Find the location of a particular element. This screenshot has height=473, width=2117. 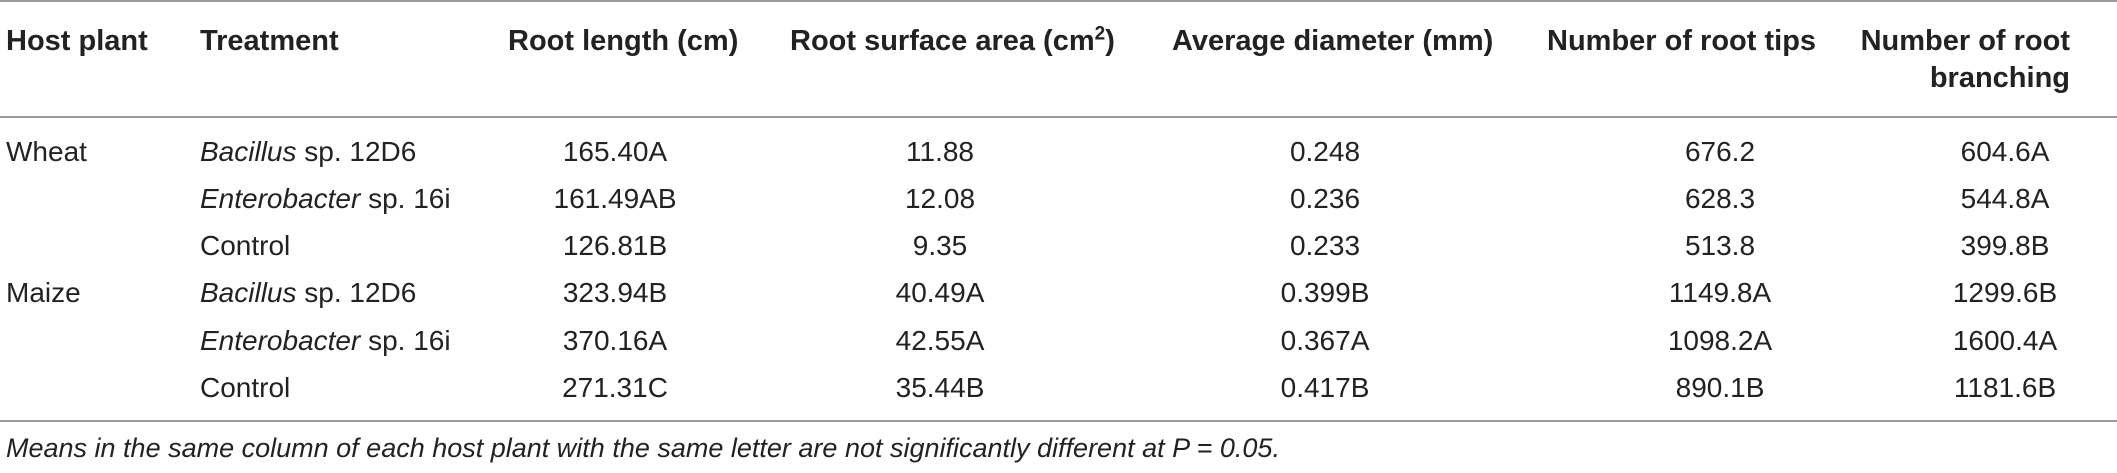

header-treatment: Treatment is located at coordinates (269, 41).